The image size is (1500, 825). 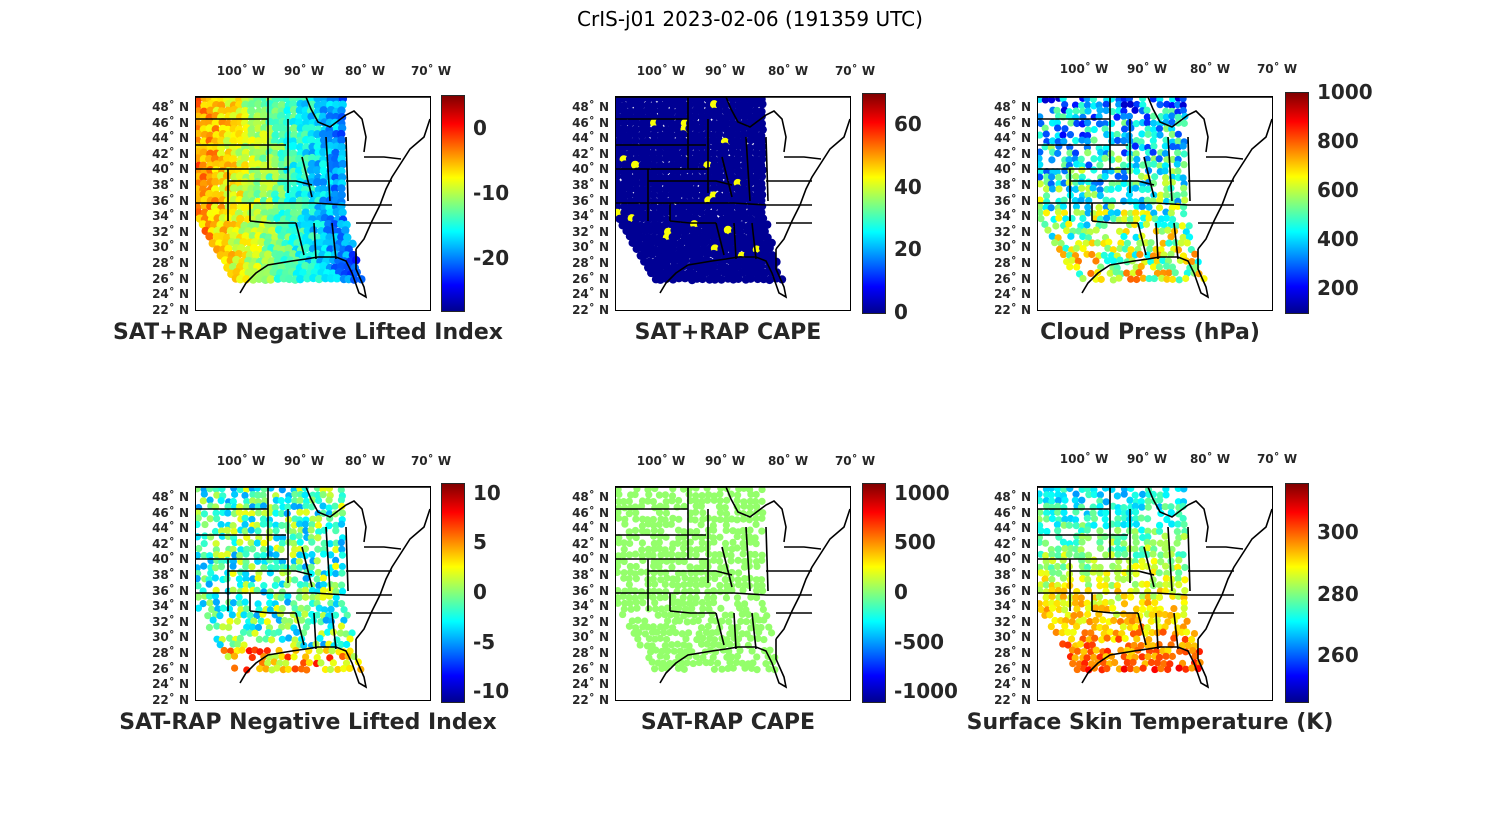 I want to click on lon-tick-label: 80˚ W, so click(x=788, y=71).